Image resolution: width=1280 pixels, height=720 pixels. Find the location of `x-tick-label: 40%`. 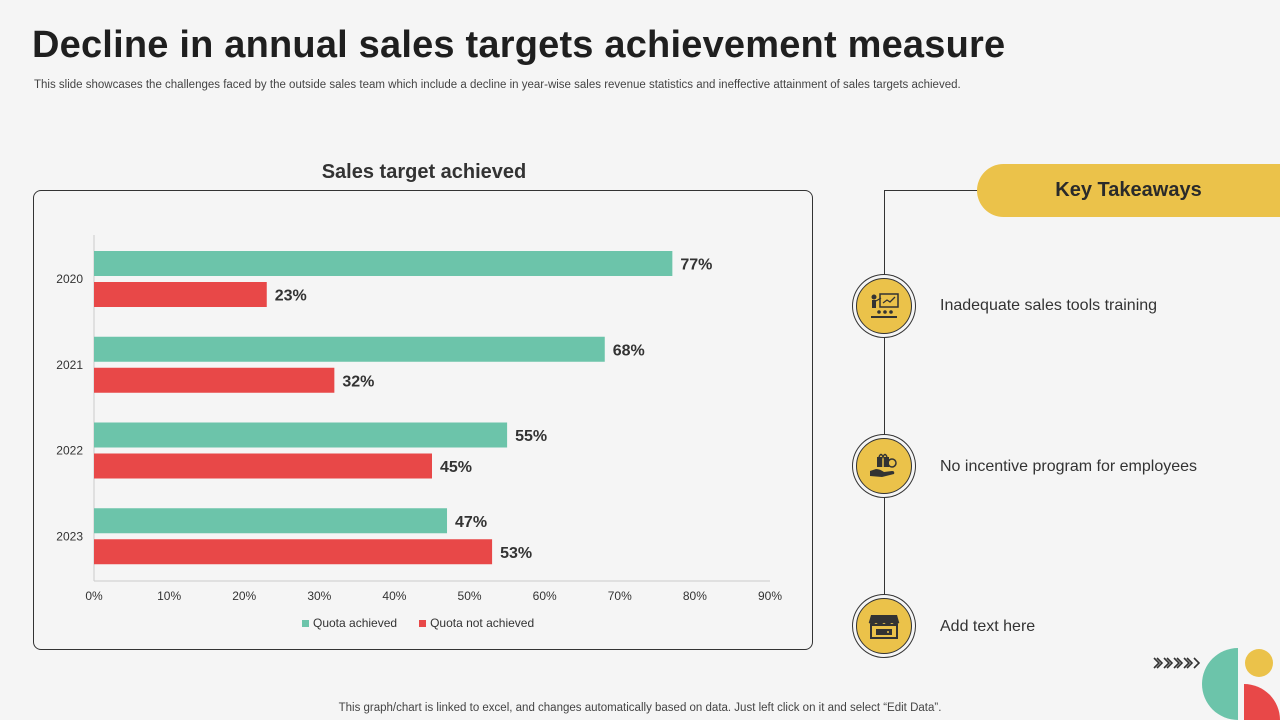

x-tick-label: 40% is located at coordinates (394, 596).